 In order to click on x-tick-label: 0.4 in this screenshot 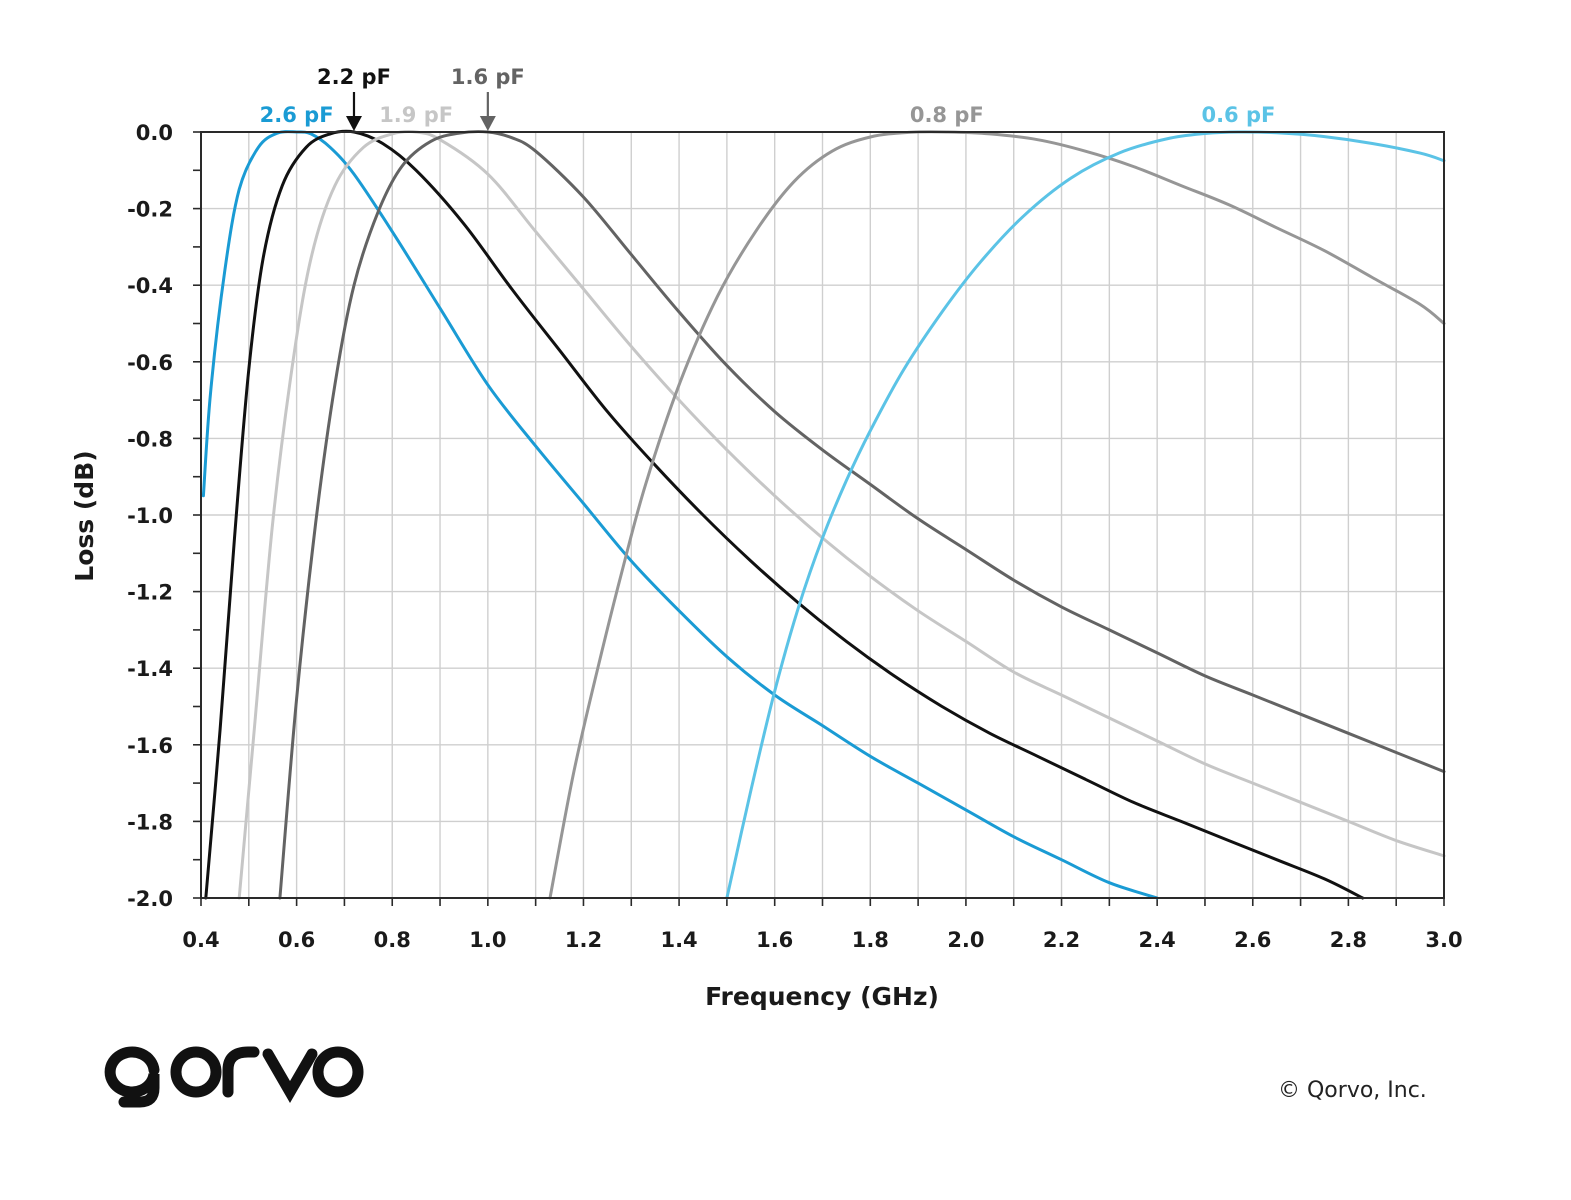, I will do `click(200, 940)`.